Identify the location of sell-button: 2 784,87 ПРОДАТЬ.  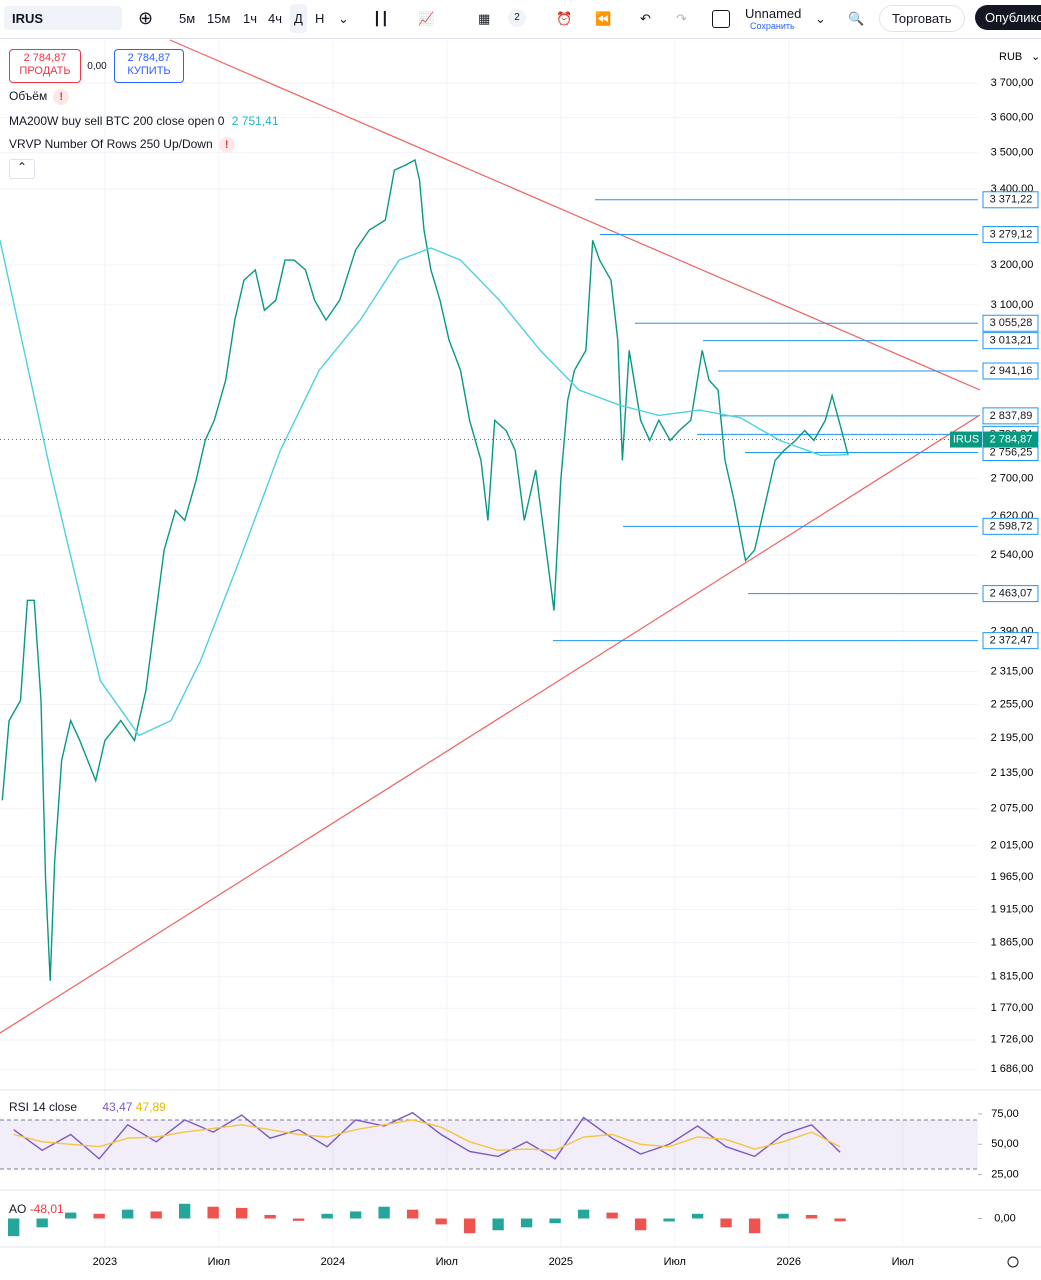
(45, 66).